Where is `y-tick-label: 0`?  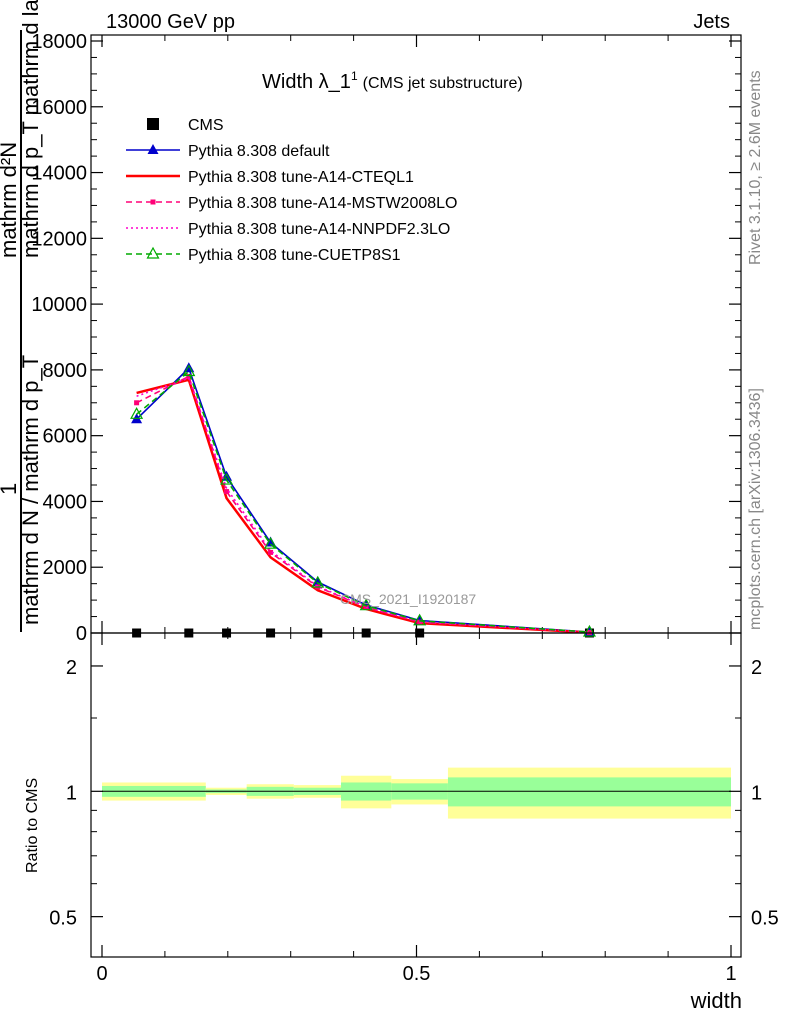 y-tick-label: 0 is located at coordinates (81, 634).